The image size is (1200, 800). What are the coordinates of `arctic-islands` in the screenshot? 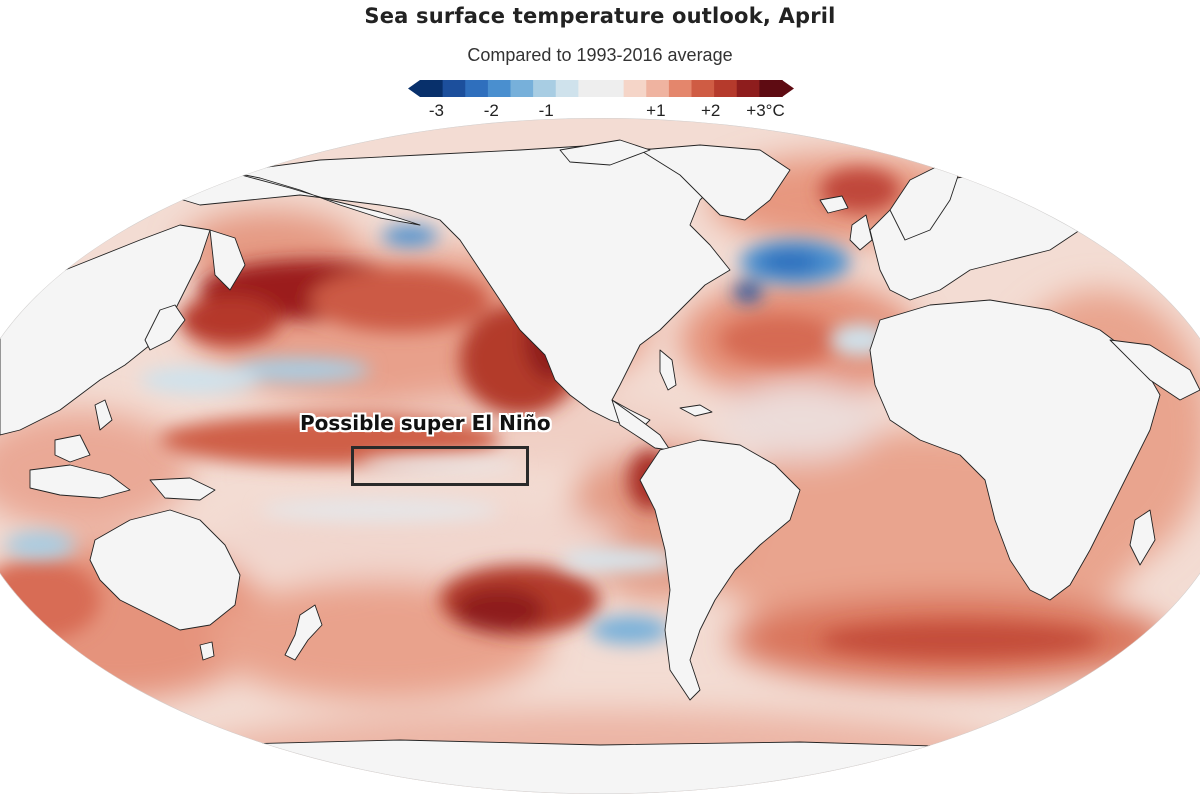 It's located at (605, 152).